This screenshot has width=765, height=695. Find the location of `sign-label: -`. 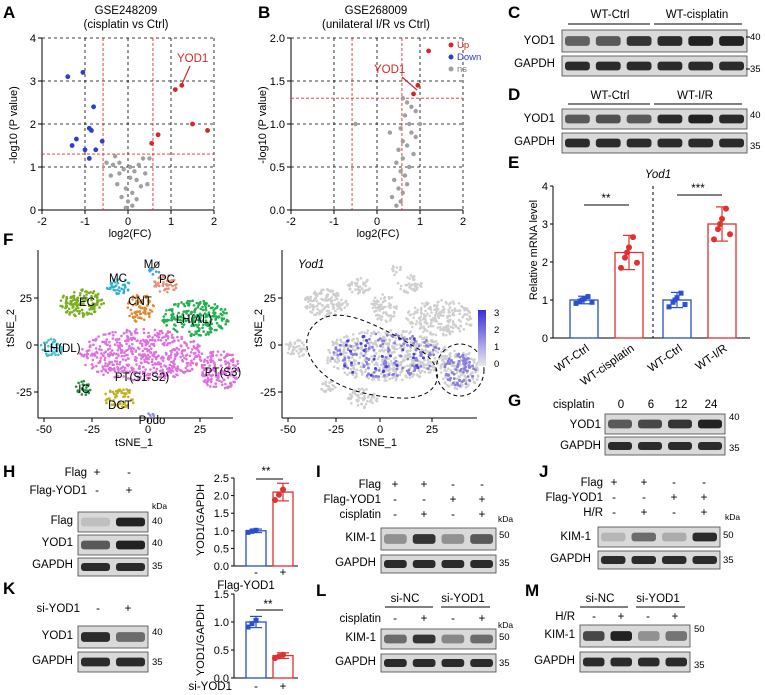

sign-label: - is located at coordinates (453, 619).